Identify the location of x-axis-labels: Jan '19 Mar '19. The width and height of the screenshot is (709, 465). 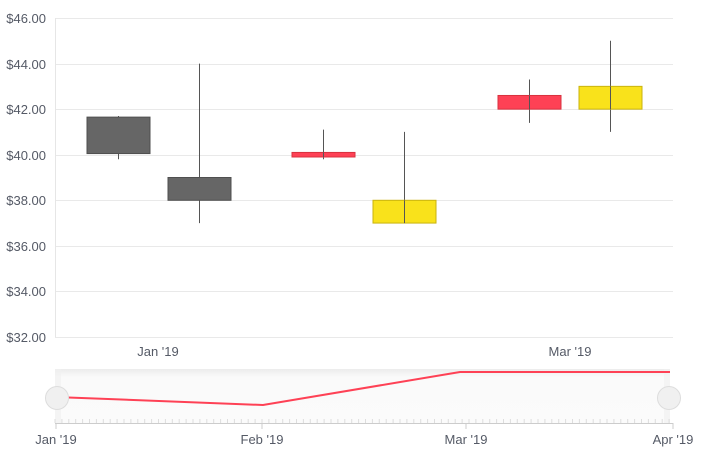
(364, 351).